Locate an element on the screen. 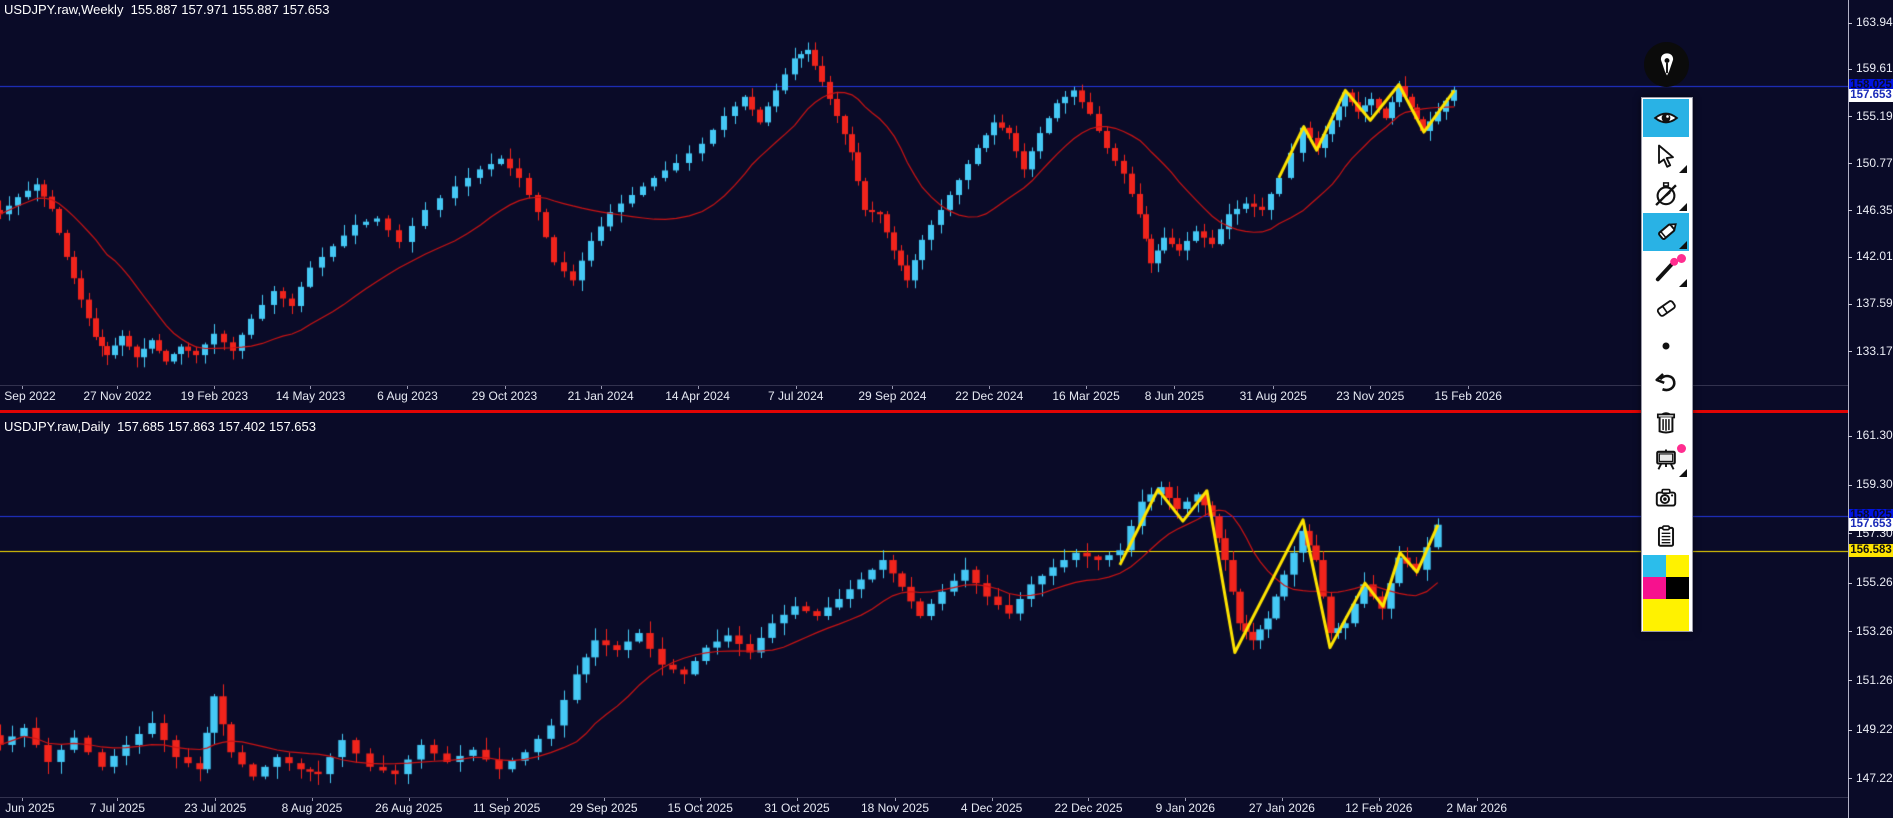 This screenshot has width=1893, height=818. date-label: 16 Mar 2025 is located at coordinates (1086, 396).